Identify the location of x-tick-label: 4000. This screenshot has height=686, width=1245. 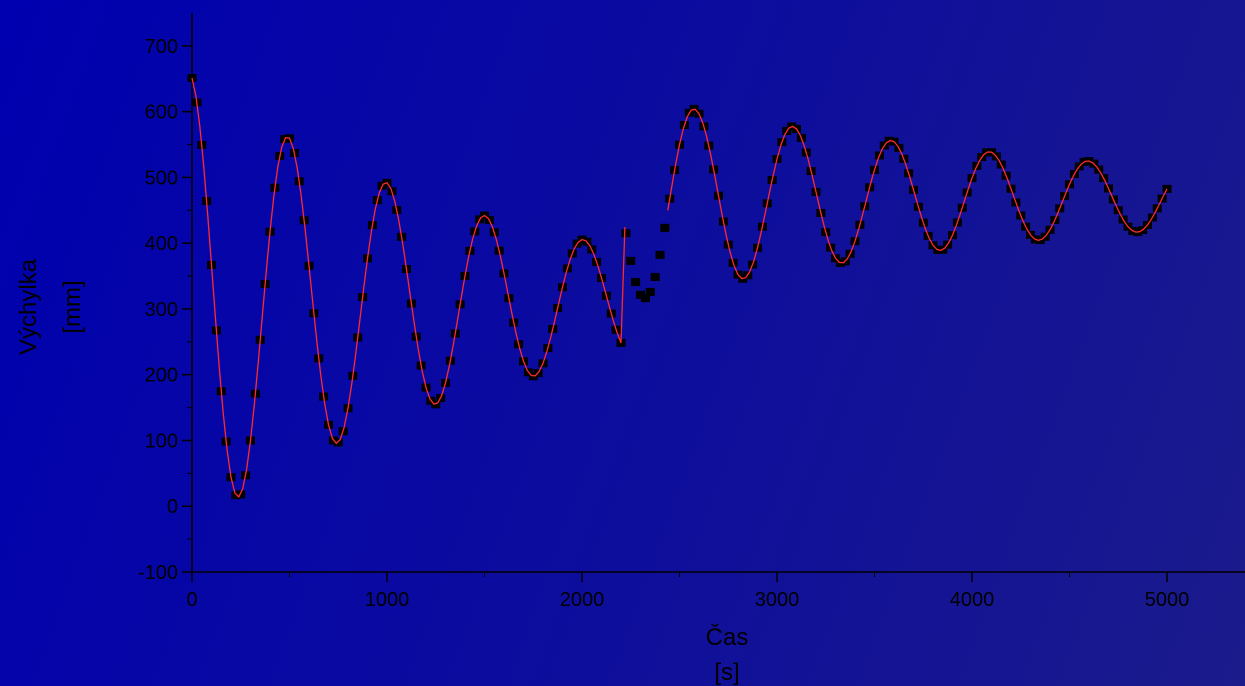
(972, 600).